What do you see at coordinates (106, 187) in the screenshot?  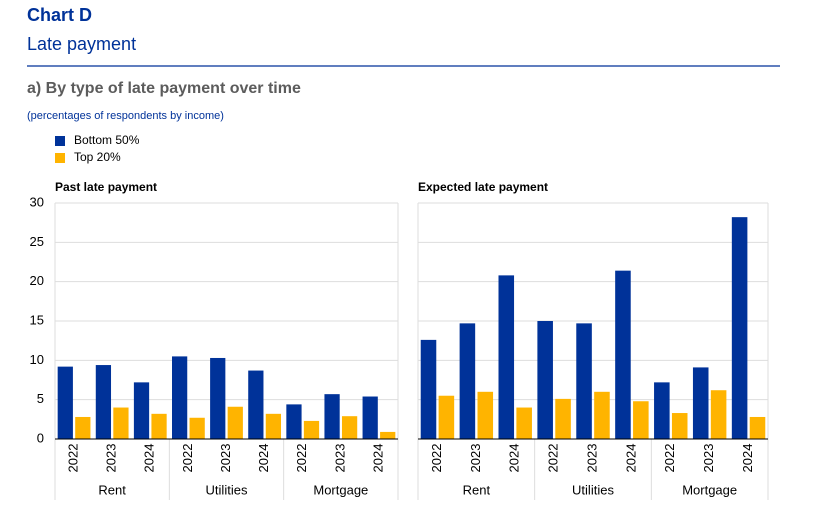 I see `panel-title: Past late payment` at bounding box center [106, 187].